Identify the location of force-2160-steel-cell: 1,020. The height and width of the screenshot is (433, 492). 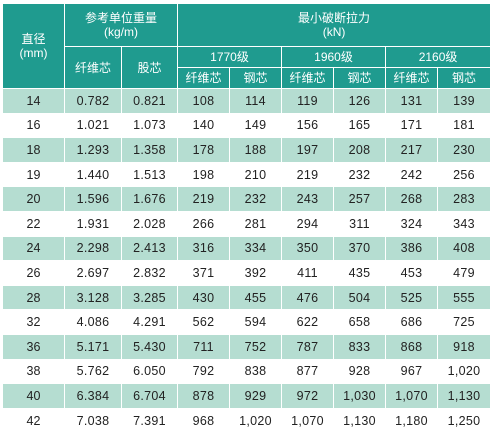
(464, 371).